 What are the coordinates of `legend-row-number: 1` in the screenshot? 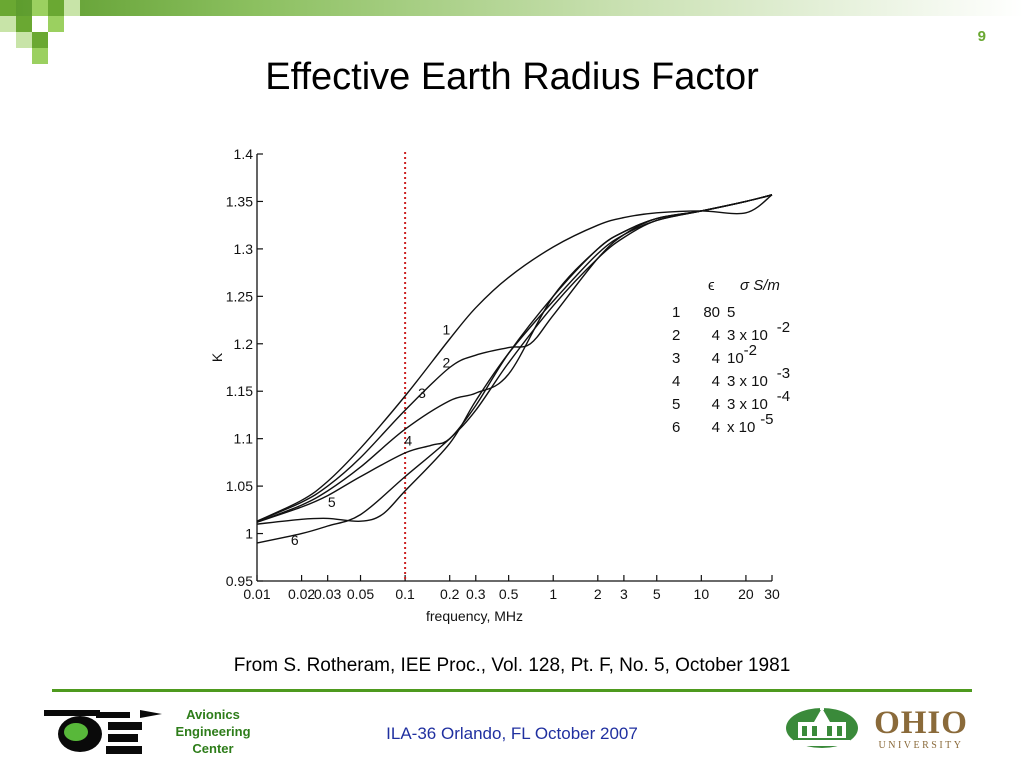 It's located at (676, 312).